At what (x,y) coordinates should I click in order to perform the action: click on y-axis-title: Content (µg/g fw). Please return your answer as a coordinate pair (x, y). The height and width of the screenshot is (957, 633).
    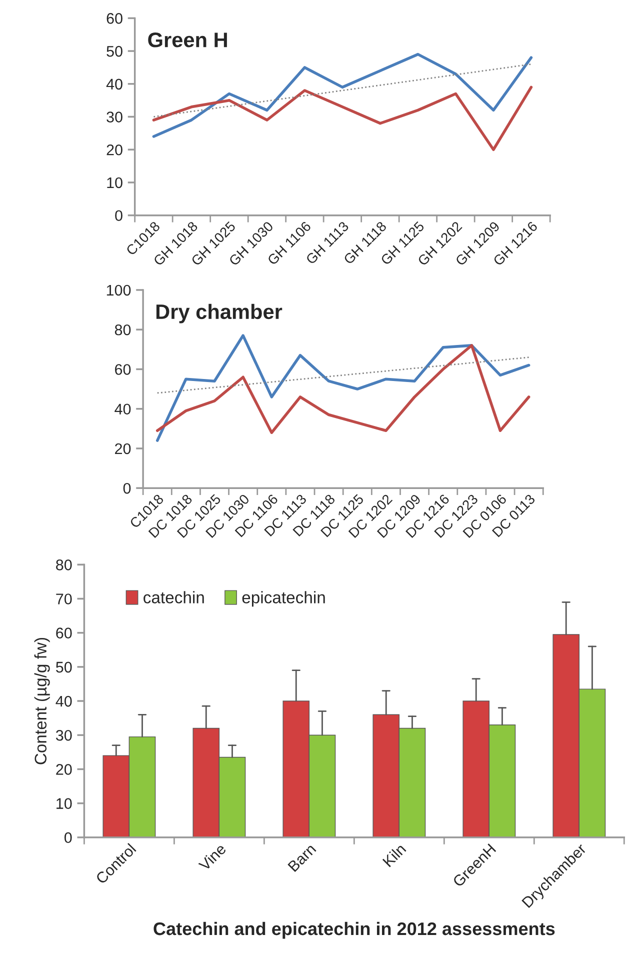
    Looking at the image, I should click on (42, 701).